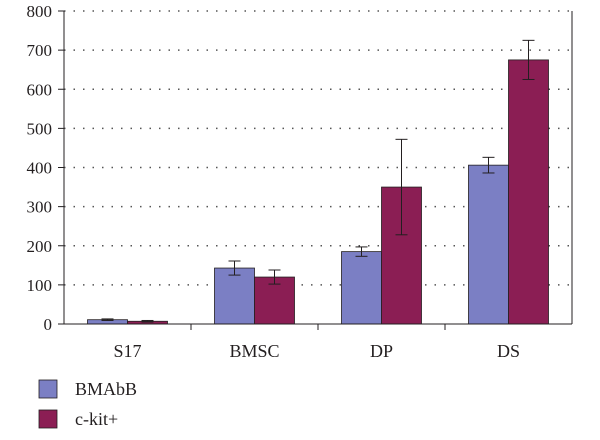 The height and width of the screenshot is (440, 600). Describe the element at coordinates (40, 246) in the screenshot. I see `y-tick-label: 200` at that location.